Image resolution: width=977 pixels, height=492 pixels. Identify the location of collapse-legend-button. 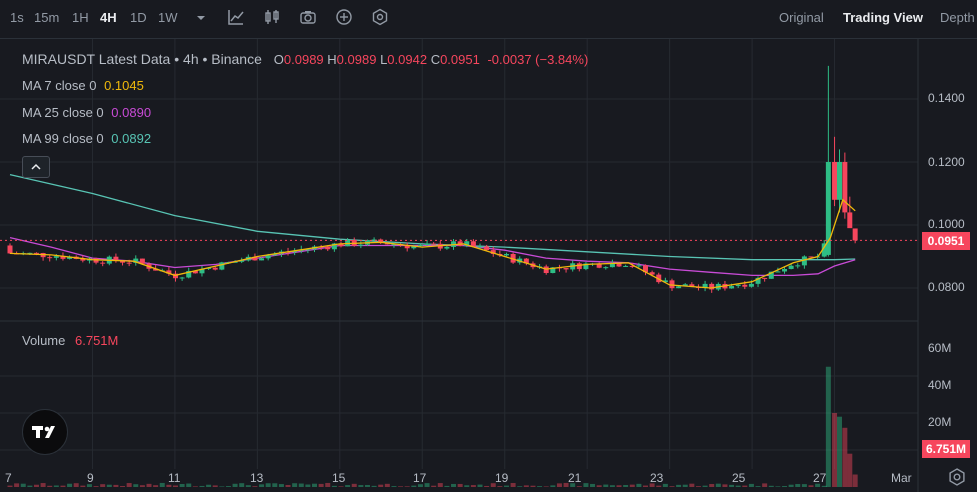
(36, 167).